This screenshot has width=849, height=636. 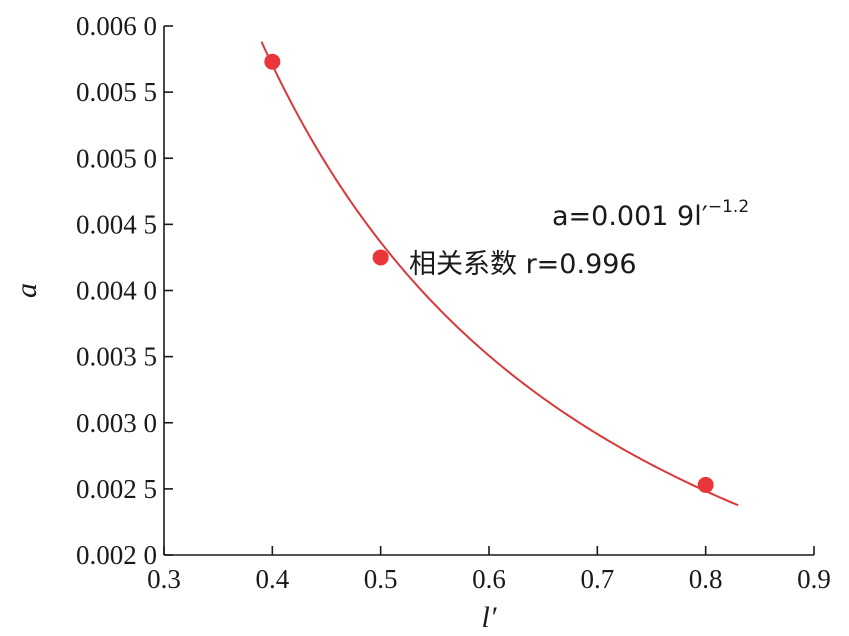 What do you see at coordinates (164, 579) in the screenshot?
I see `x-tick-label: 0.3` at bounding box center [164, 579].